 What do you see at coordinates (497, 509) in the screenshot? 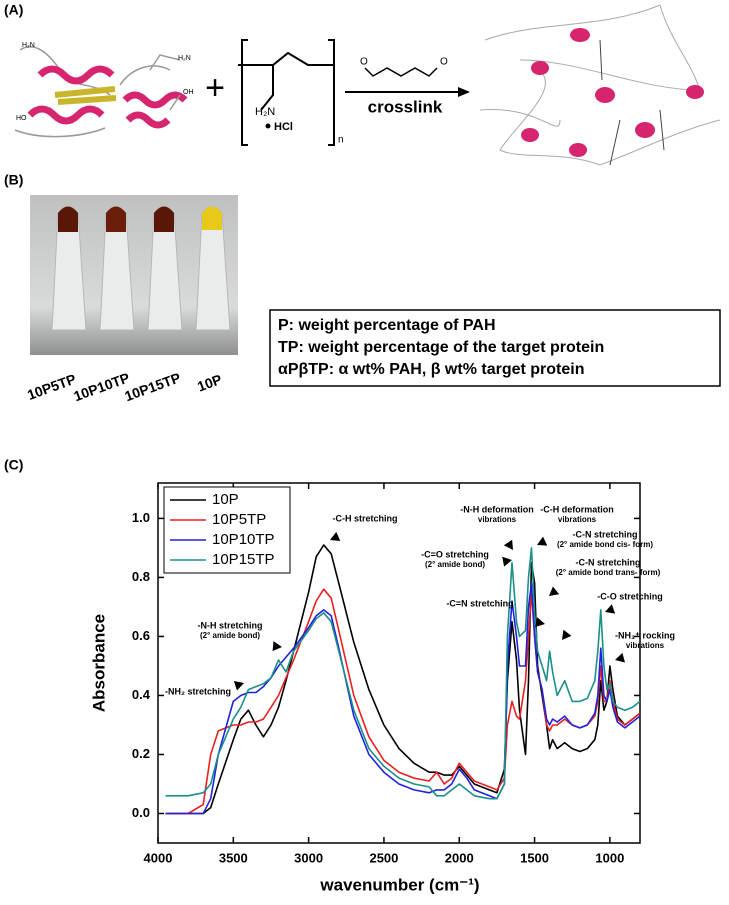
I see `annotation: -N-H deformation` at bounding box center [497, 509].